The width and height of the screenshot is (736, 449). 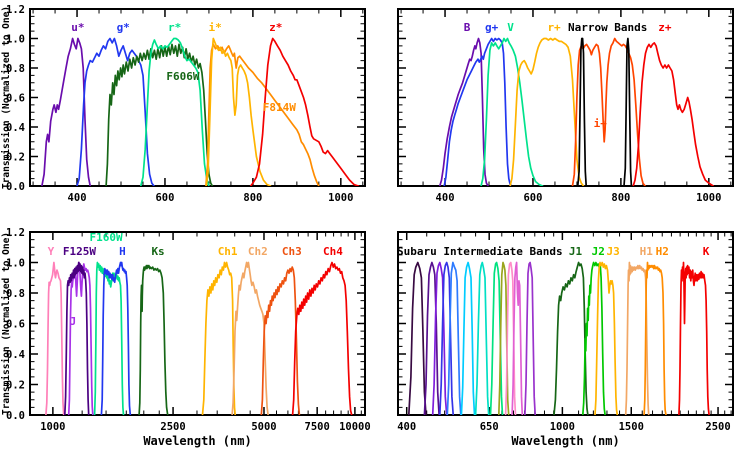 I want to click on curve-r-star, so click(x=174, y=111).